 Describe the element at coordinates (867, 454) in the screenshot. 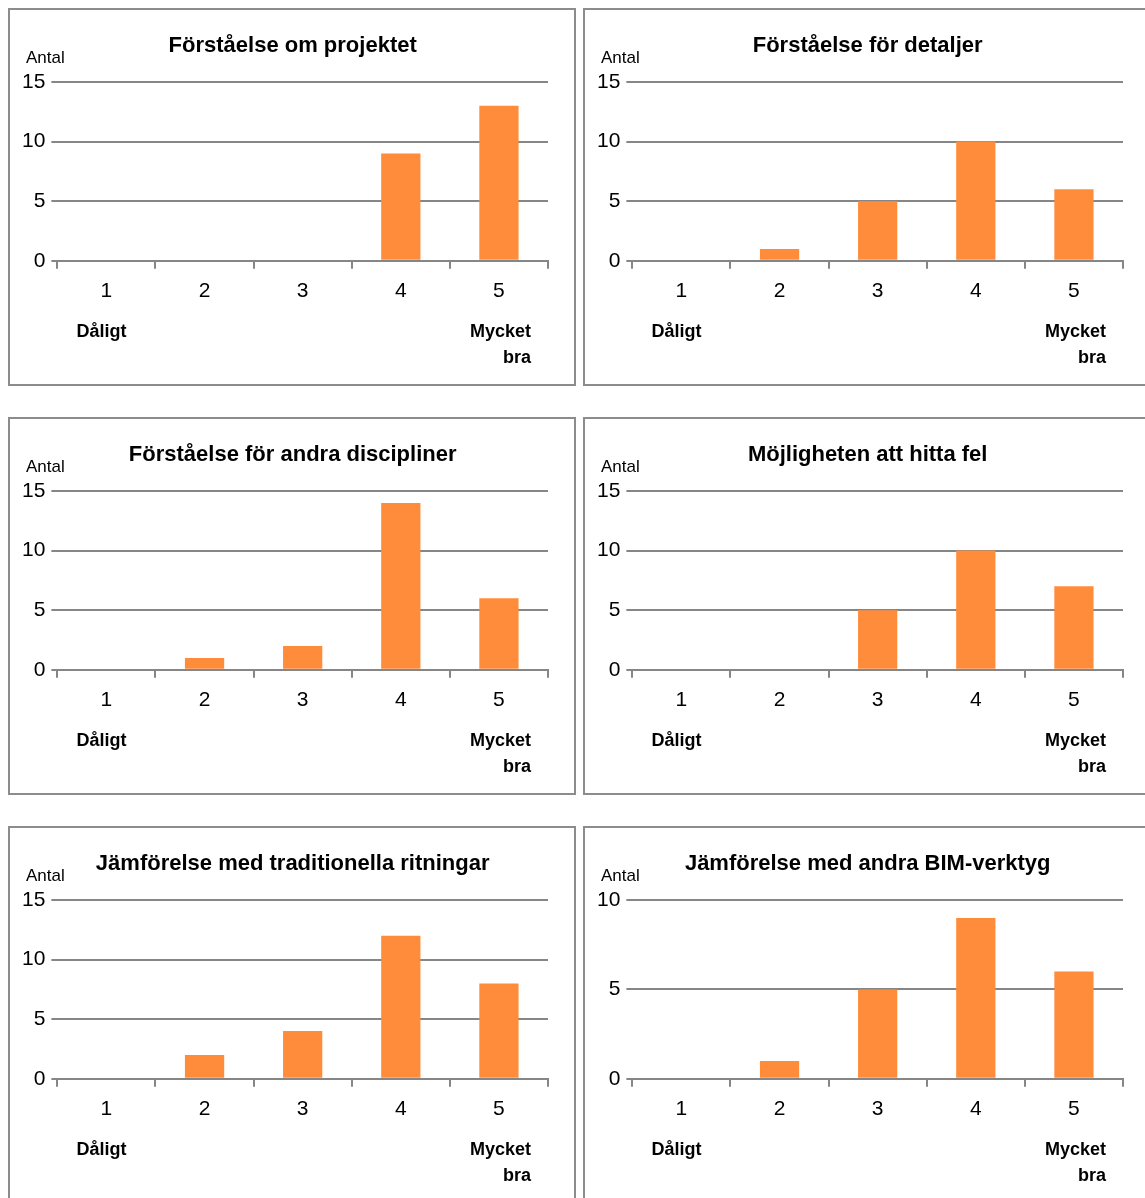

I see `chart-title: Möjligheten att hitta fel` at that location.